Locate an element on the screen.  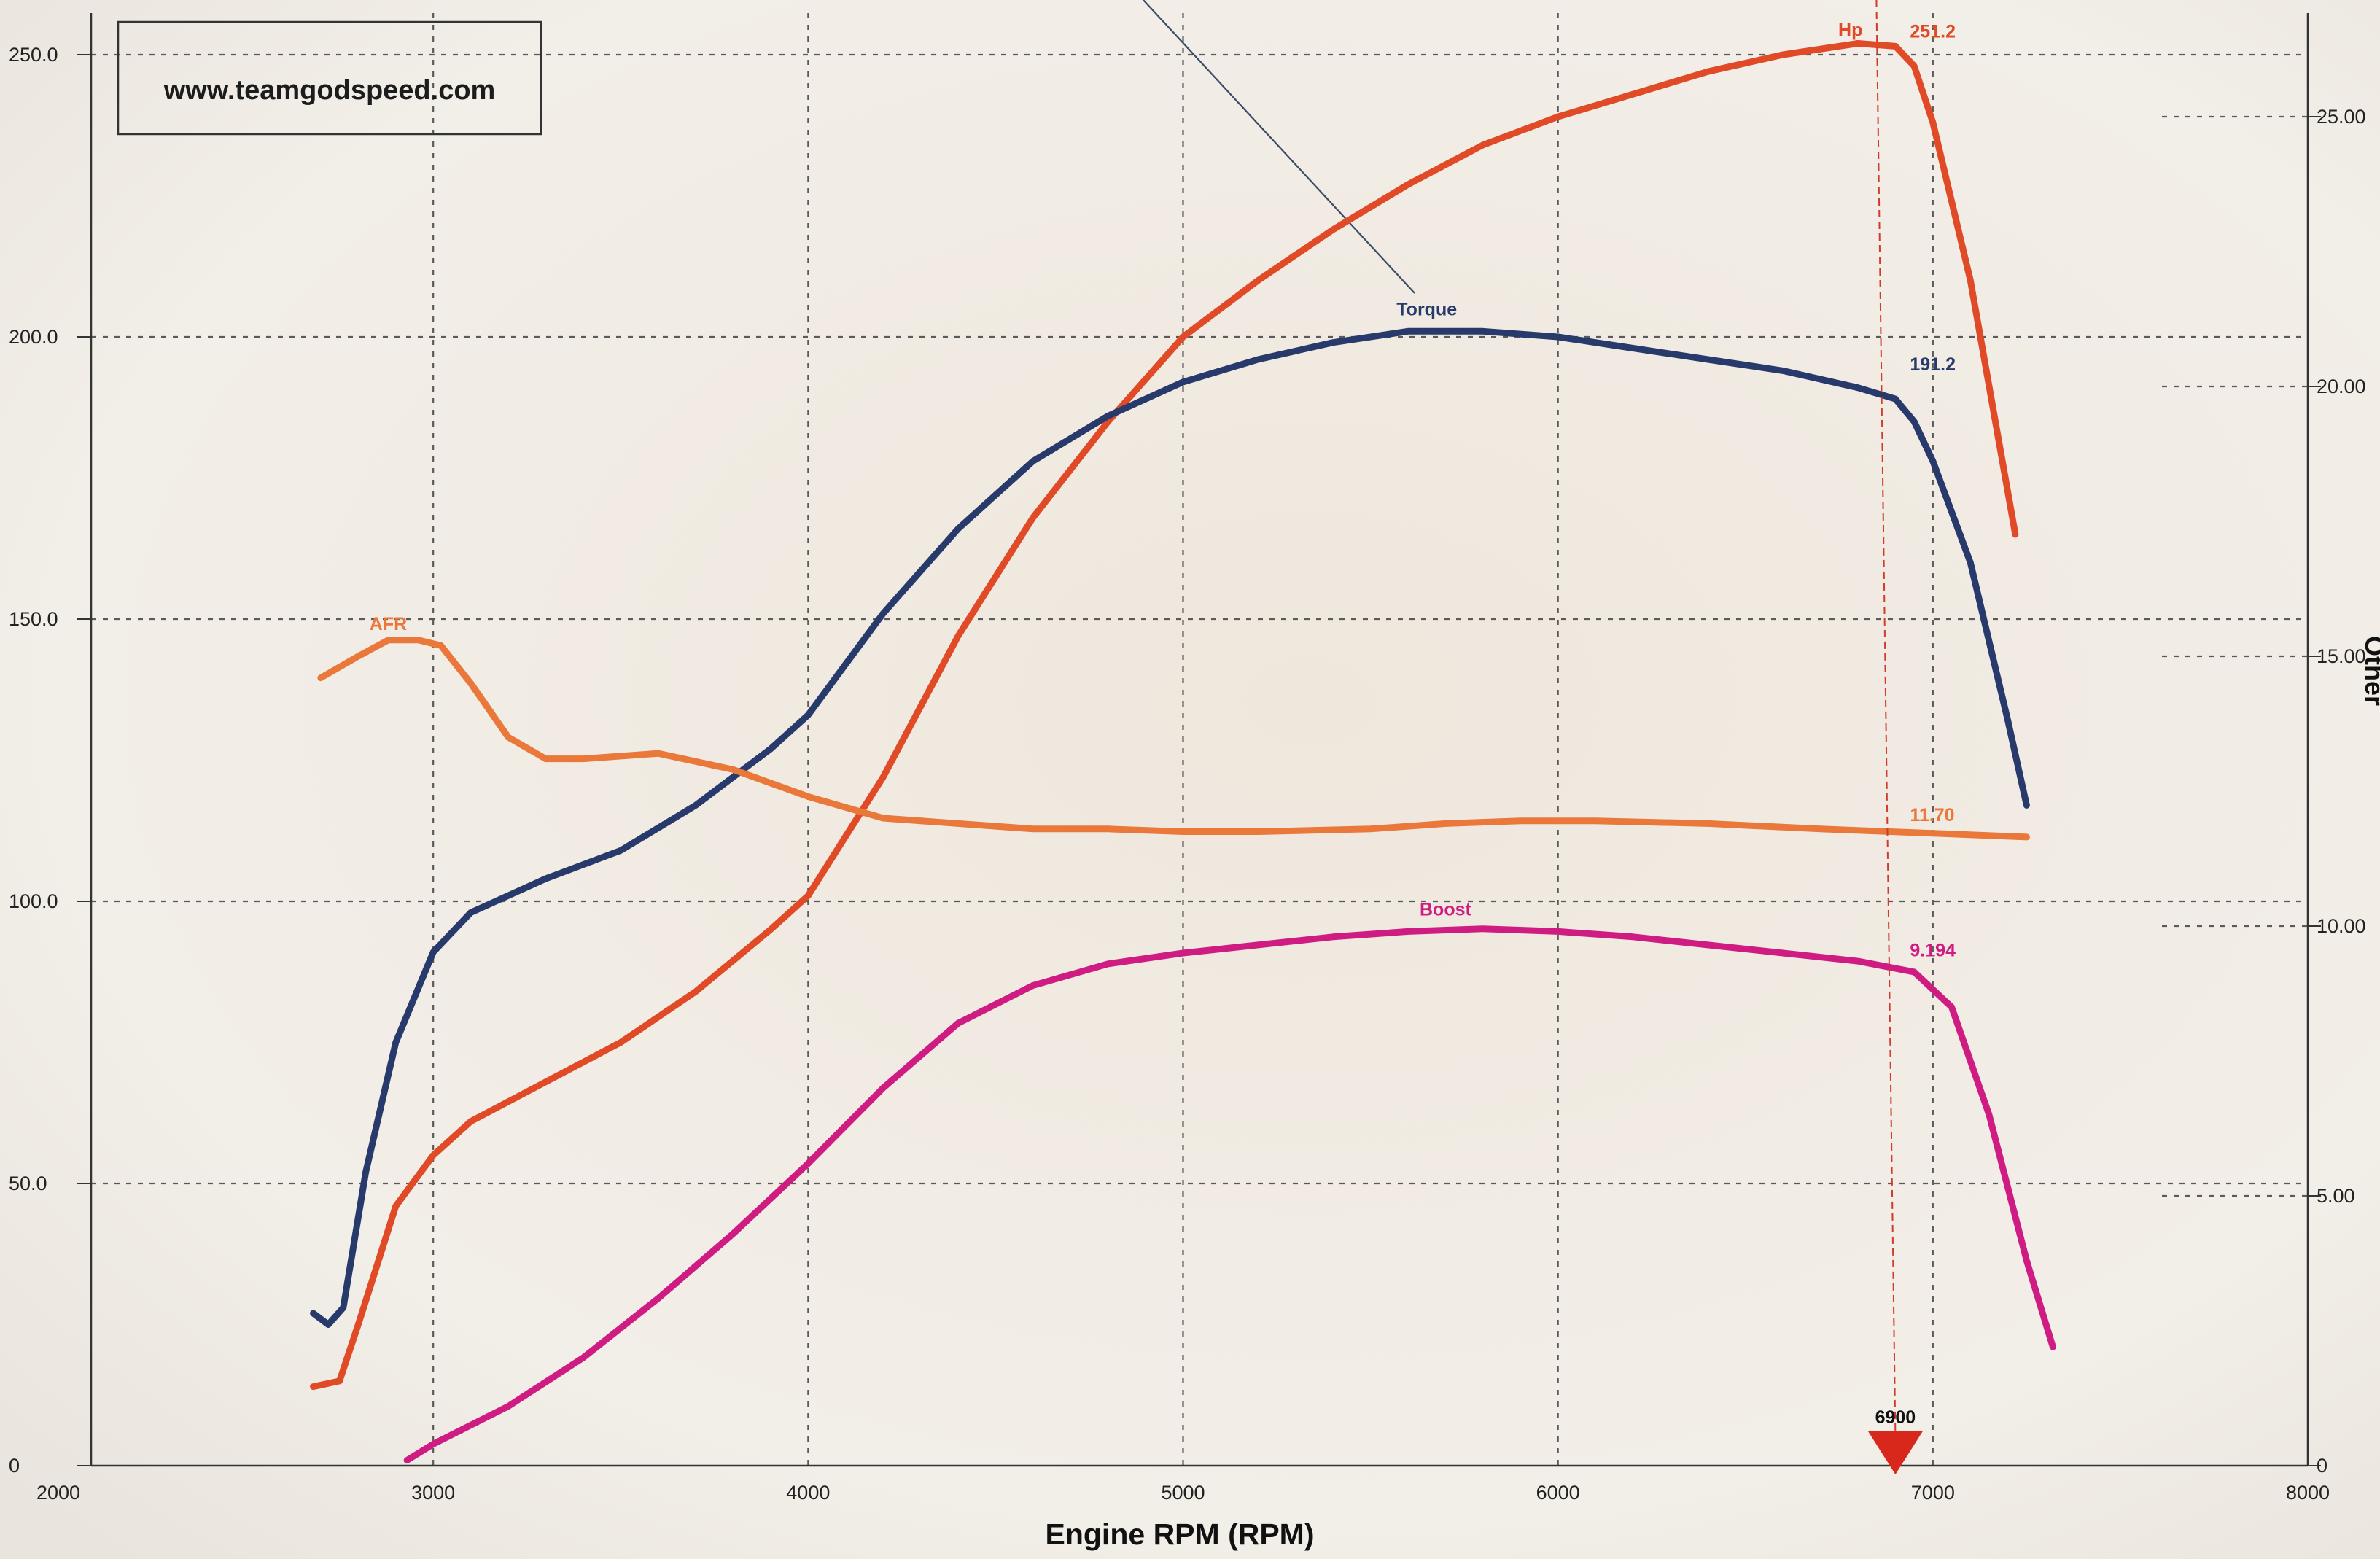
value-label-afr: 11.70 is located at coordinates (1932, 815).